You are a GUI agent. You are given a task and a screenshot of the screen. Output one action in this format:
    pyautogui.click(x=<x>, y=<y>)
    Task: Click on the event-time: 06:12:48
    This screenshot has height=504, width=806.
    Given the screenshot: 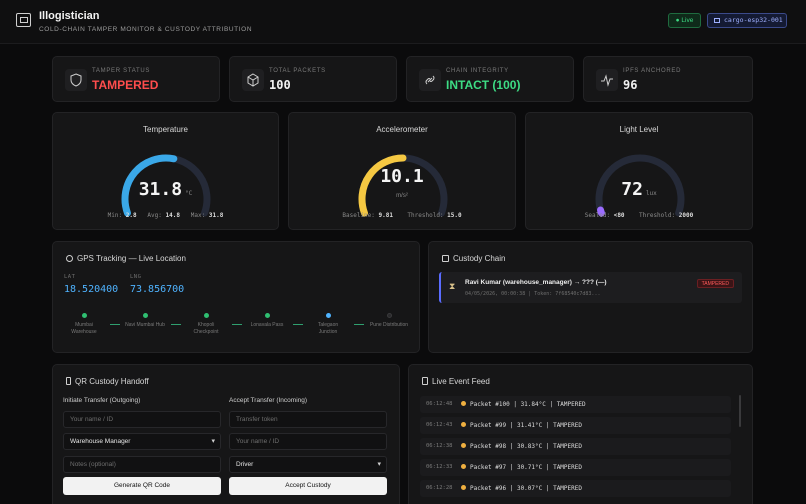 What is the action you would take?
    pyautogui.click(x=439, y=404)
    